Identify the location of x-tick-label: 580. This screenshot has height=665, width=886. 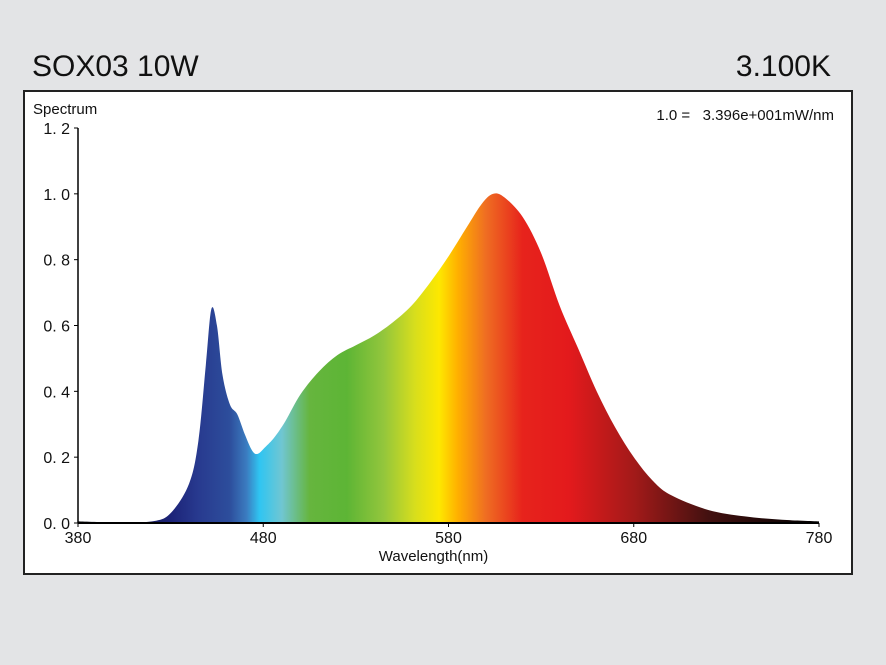
(448, 538).